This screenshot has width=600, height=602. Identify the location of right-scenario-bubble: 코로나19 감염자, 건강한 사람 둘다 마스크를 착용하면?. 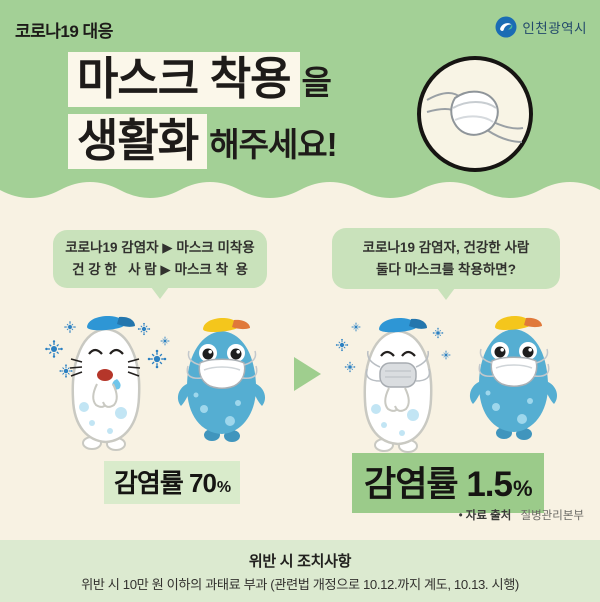
(446, 264).